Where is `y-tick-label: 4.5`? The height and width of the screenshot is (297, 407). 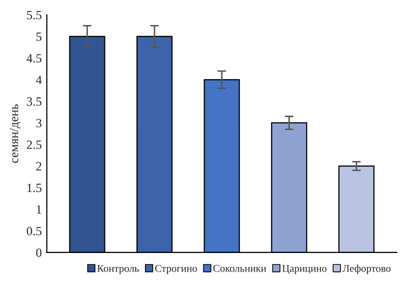
y-tick-label: 4.5 is located at coordinates (34, 58).